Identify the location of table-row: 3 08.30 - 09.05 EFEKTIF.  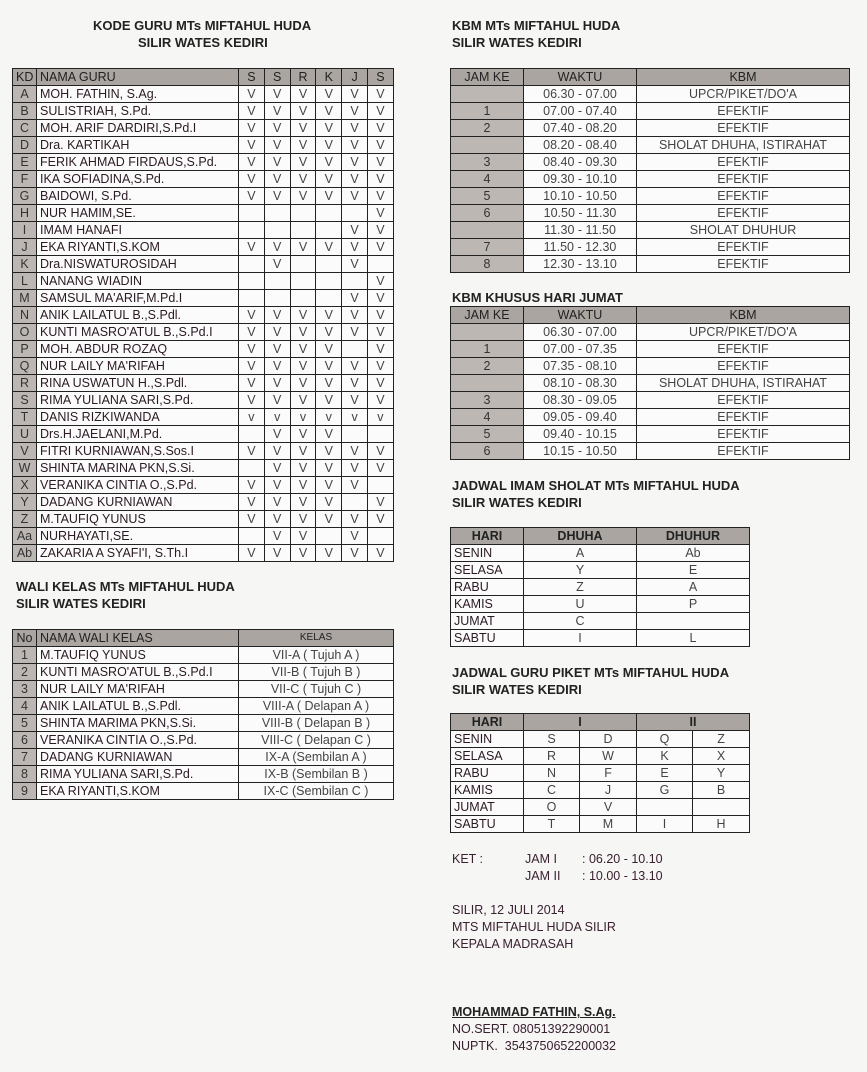
(650, 400).